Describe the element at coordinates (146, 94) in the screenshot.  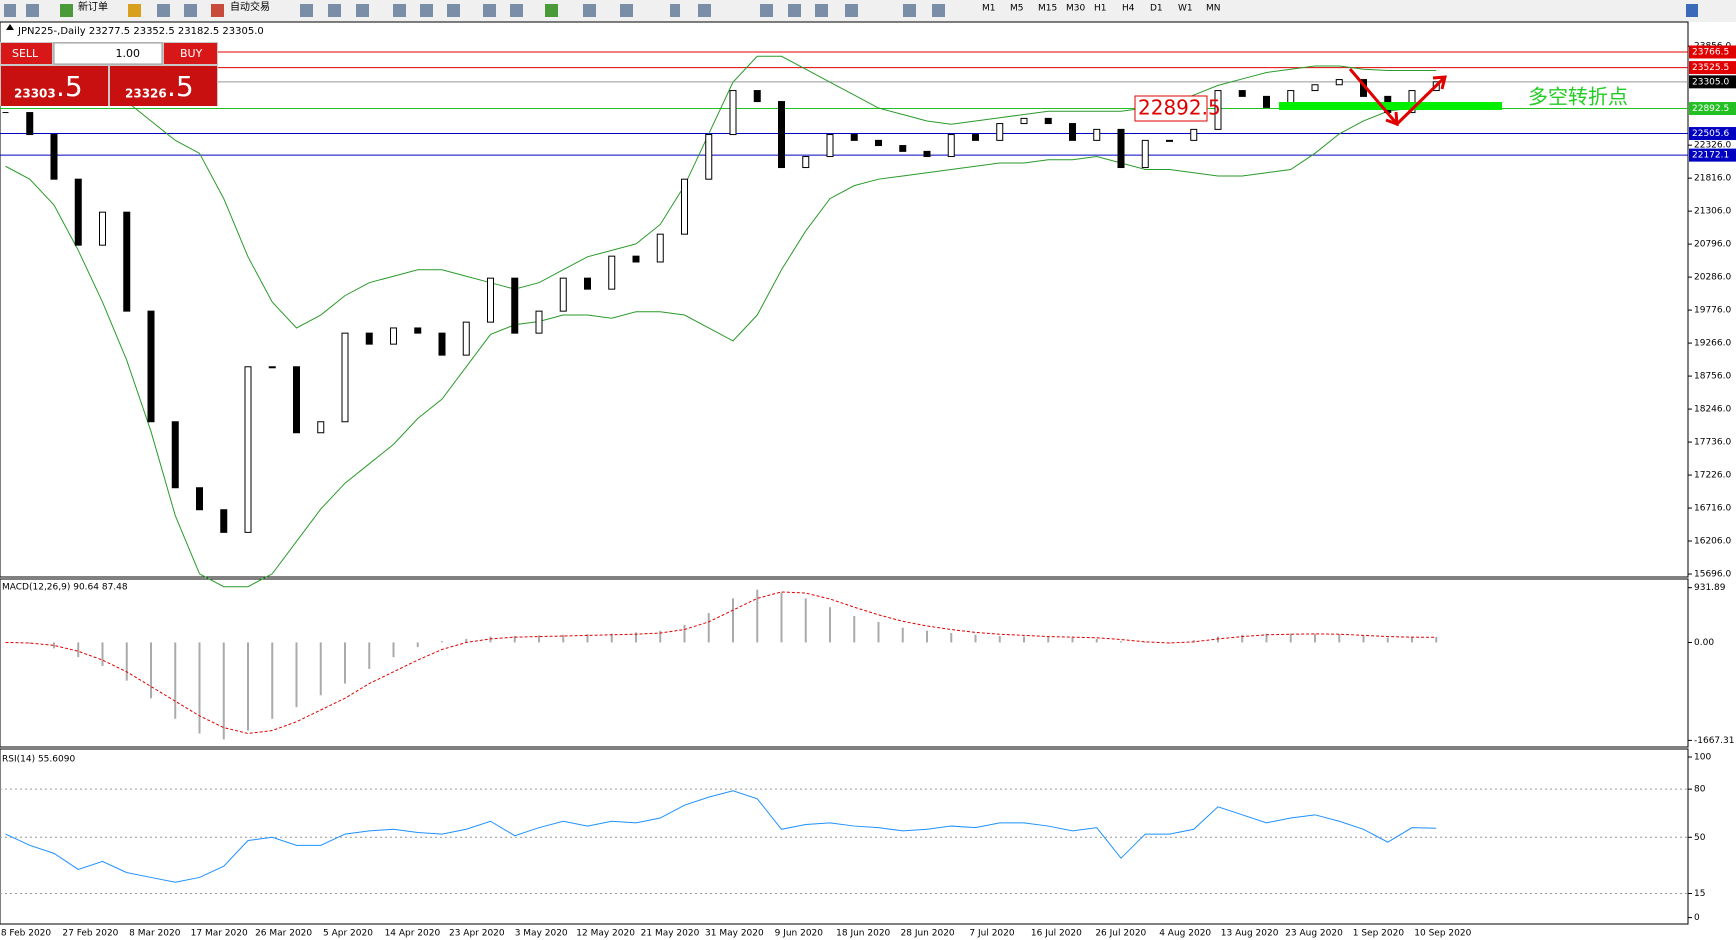
I see `ask-main: 23326` at that location.